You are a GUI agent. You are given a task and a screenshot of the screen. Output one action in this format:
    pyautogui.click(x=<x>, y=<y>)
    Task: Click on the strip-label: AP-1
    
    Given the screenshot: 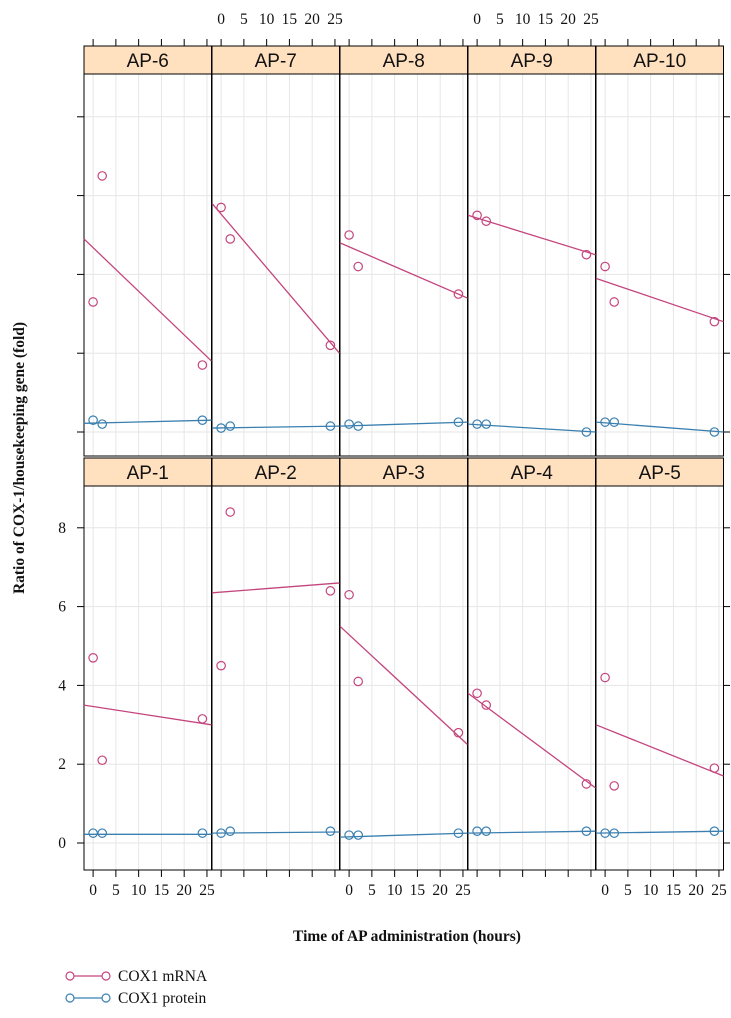 What is the action you would take?
    pyautogui.click(x=148, y=473)
    